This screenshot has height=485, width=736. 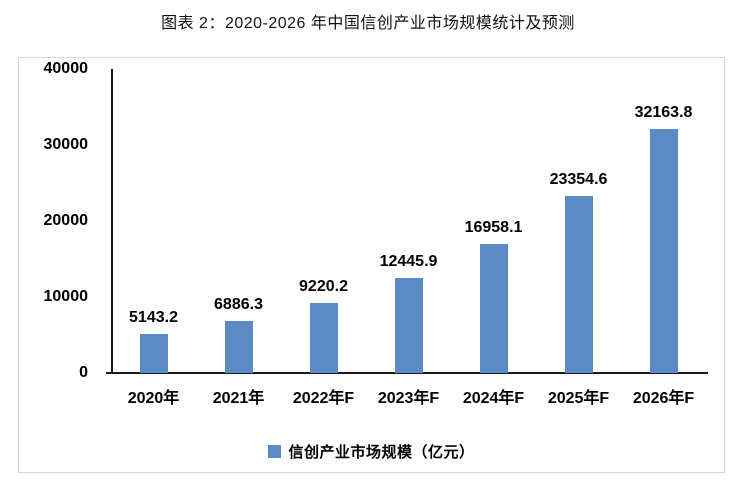 What do you see at coordinates (663, 112) in the screenshot?
I see `bar-value-label: 32163.8` at bounding box center [663, 112].